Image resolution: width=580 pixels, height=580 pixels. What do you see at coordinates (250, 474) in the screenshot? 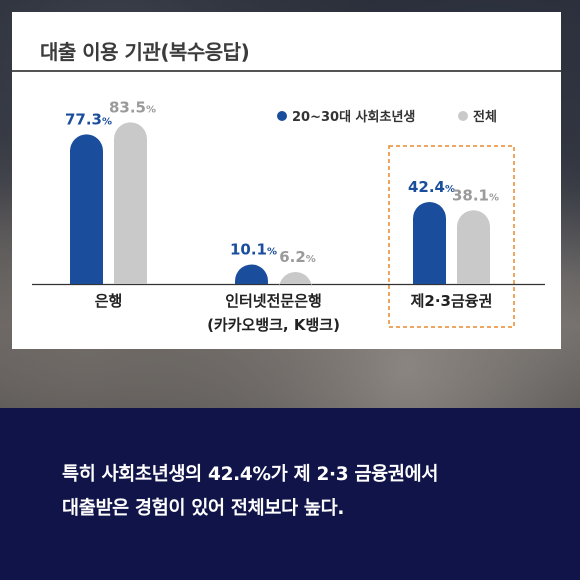
I see `caption-line-1: 특히 사회초년생의 42.4%가 제 2·3 금융권에서` at bounding box center [250, 474].